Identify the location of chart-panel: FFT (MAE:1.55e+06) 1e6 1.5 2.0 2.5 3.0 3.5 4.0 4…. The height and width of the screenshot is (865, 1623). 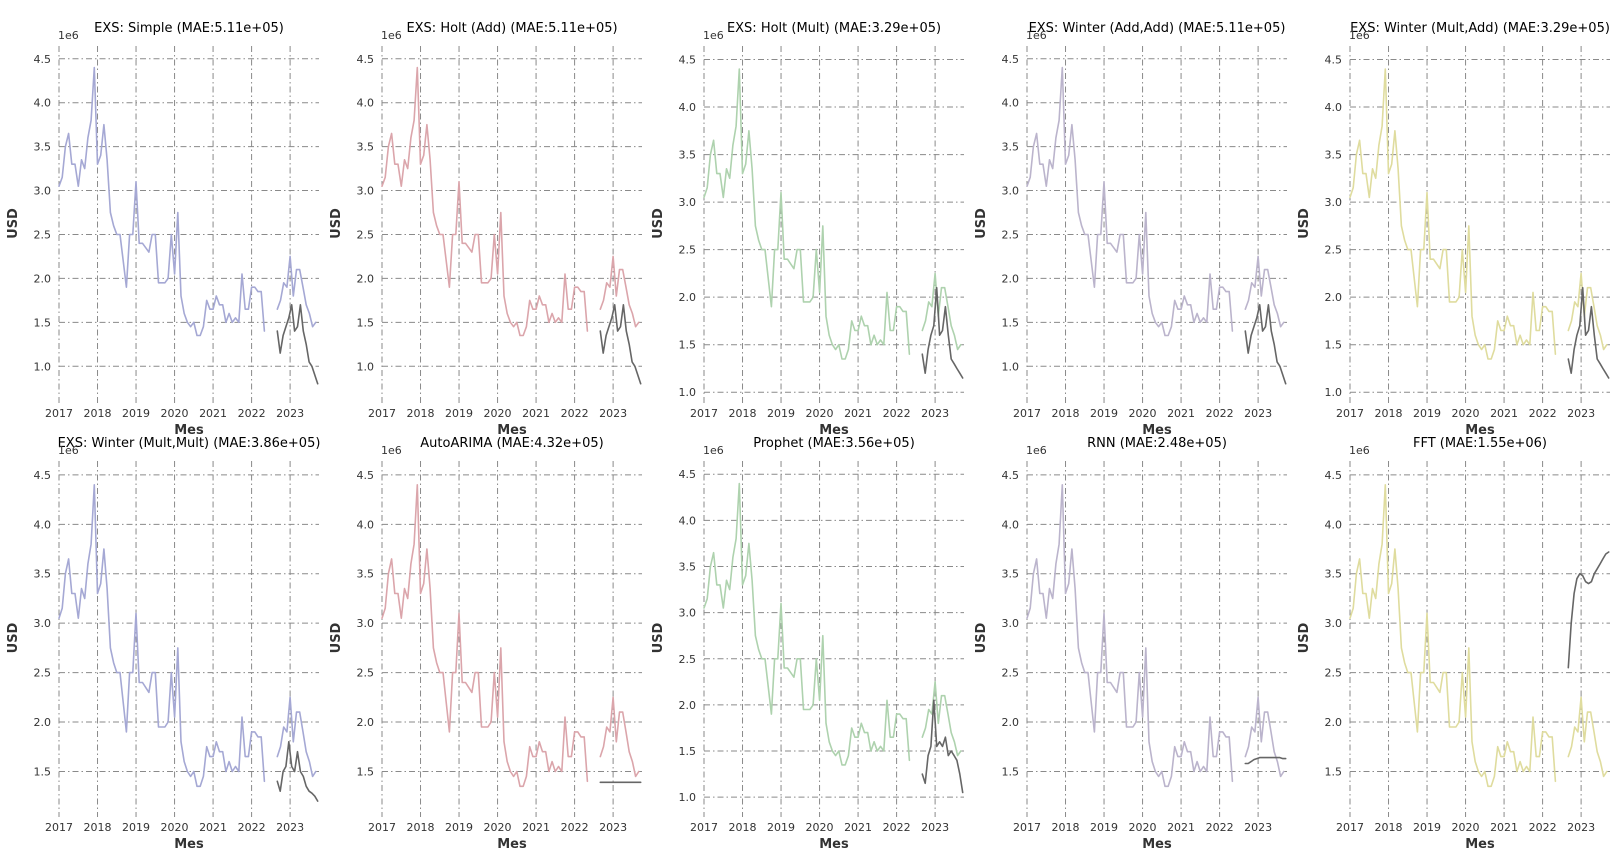
(1453, 644).